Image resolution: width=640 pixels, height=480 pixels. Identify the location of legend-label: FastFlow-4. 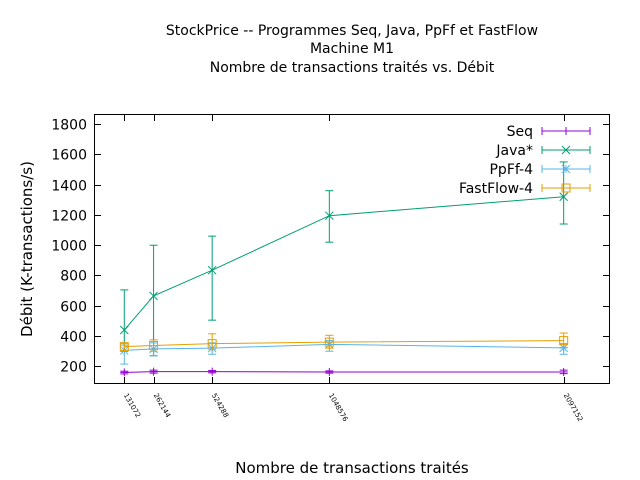
(496, 189).